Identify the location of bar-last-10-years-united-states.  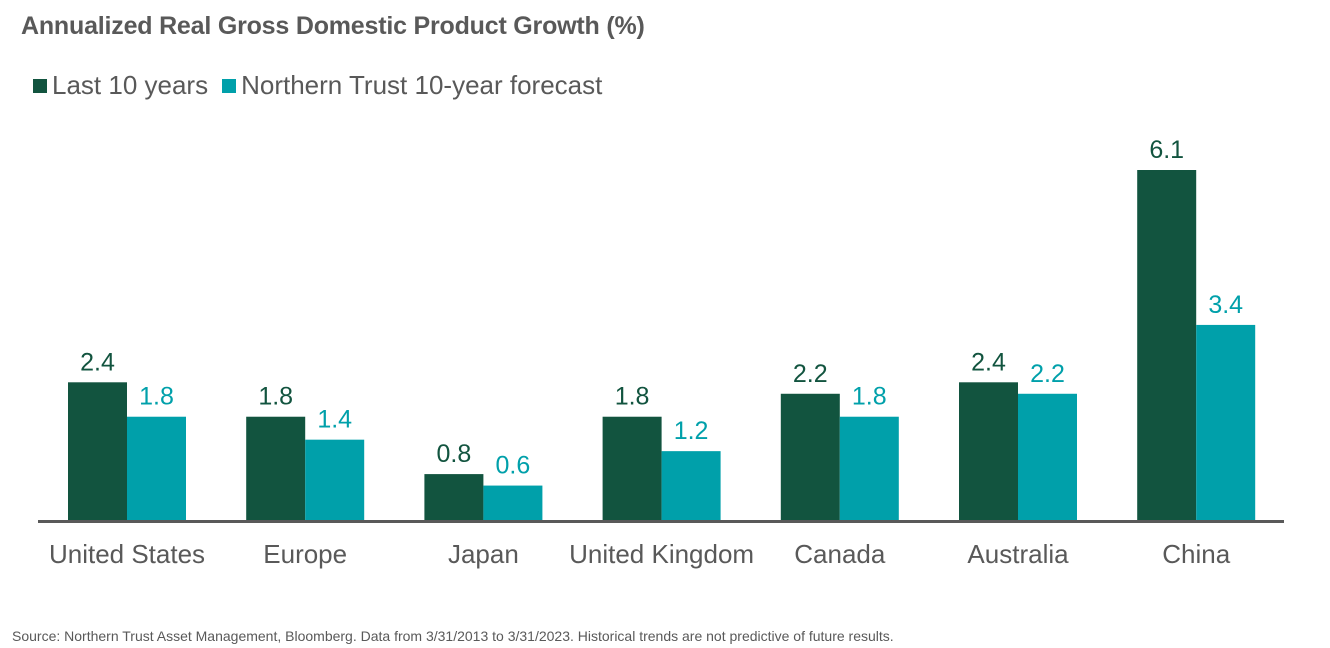
(97, 451).